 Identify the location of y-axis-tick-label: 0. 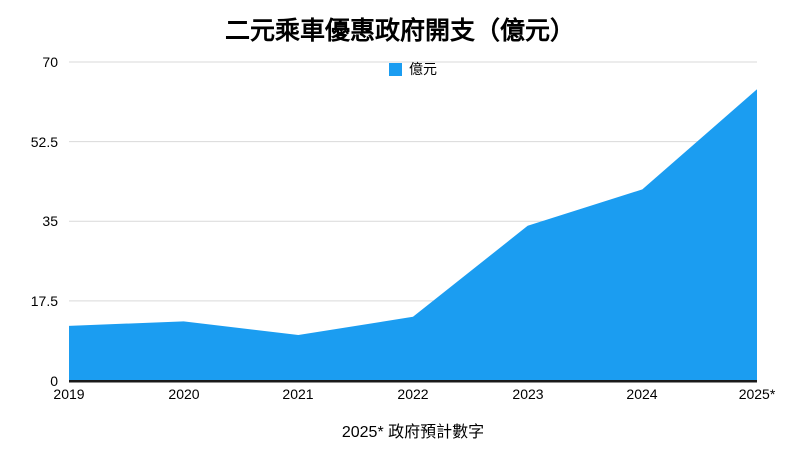
(54, 381).